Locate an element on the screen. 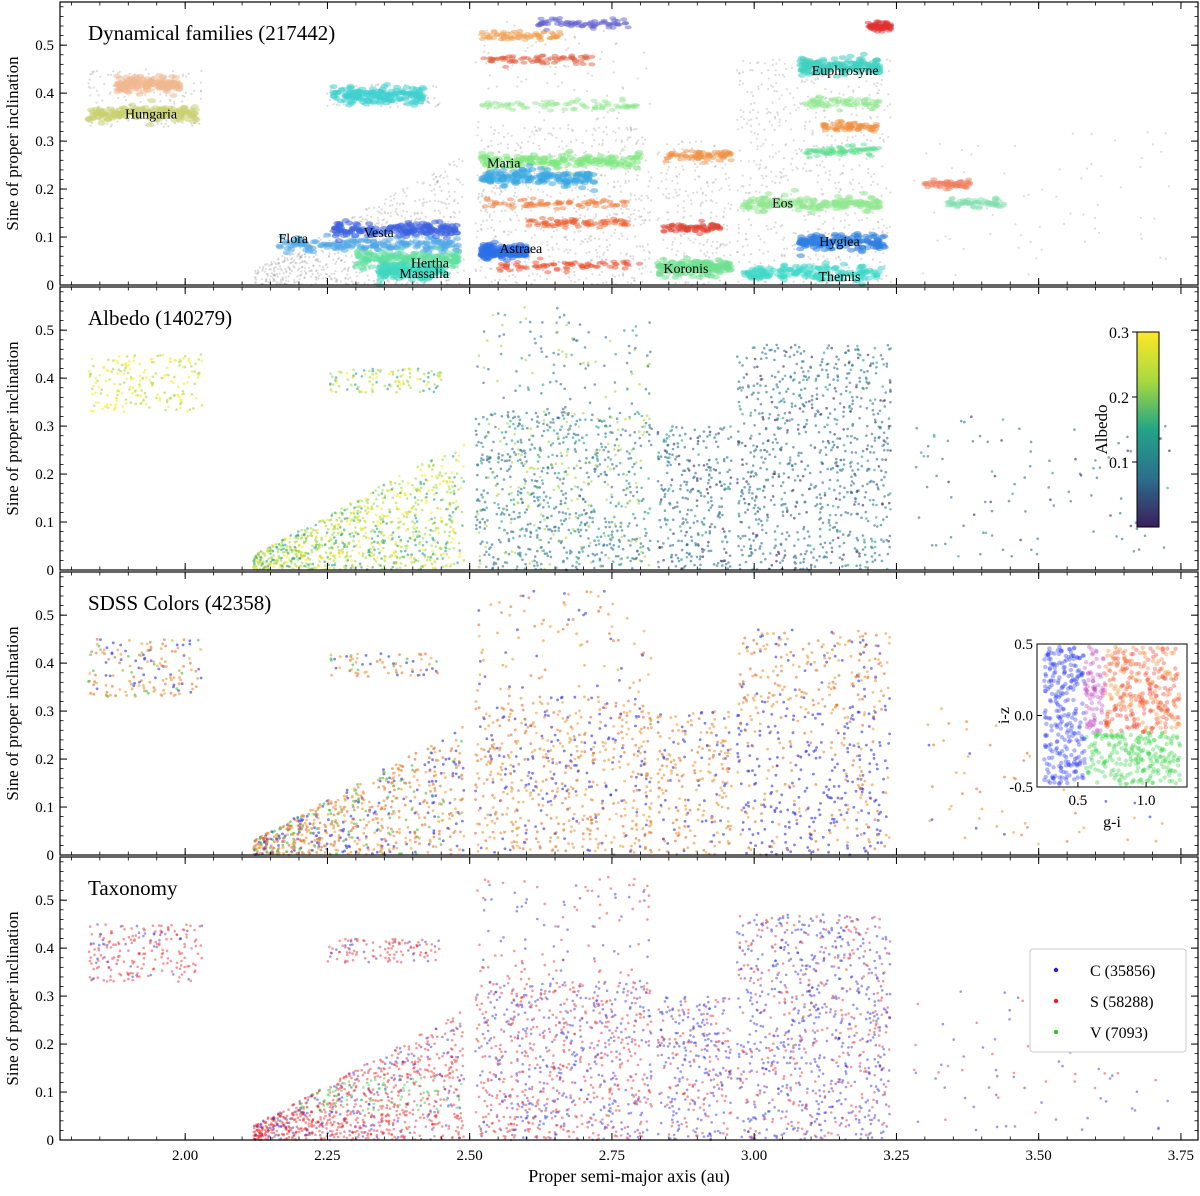  family-point-flora is located at coordinates (328, 245).